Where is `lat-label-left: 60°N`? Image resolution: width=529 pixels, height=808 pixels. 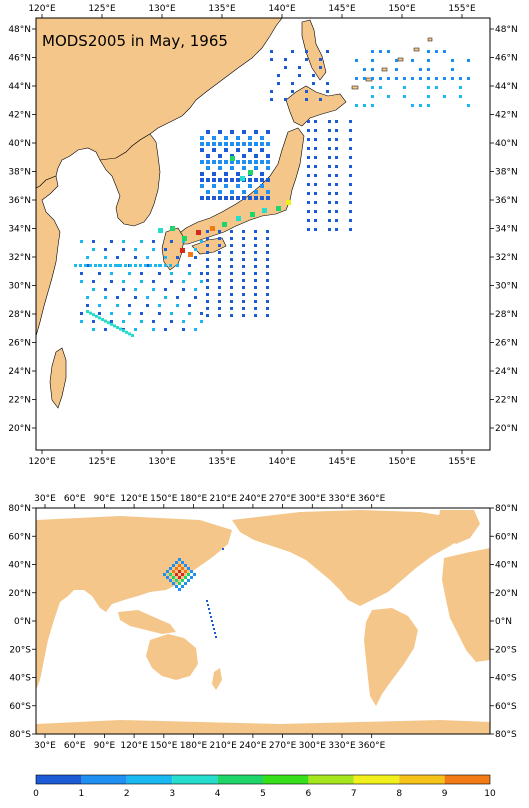 lat-label-left: 60°N is located at coordinates (19, 537).